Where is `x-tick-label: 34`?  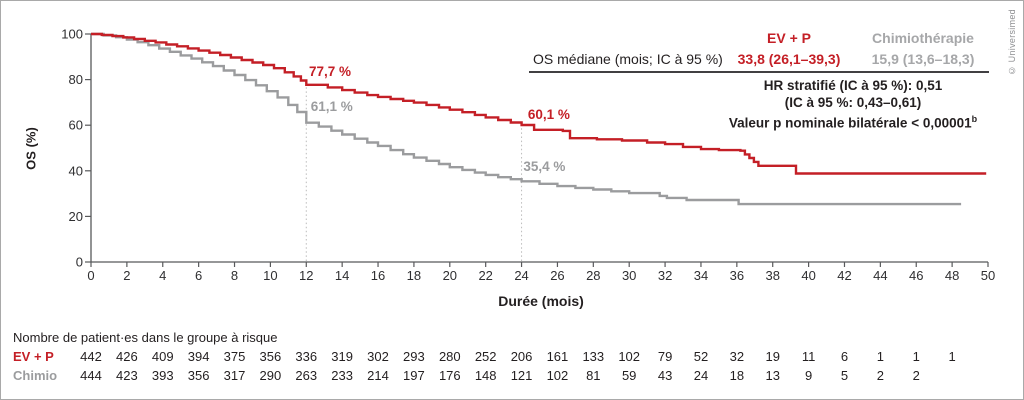
x-tick-label: 34 is located at coordinates (701, 275).